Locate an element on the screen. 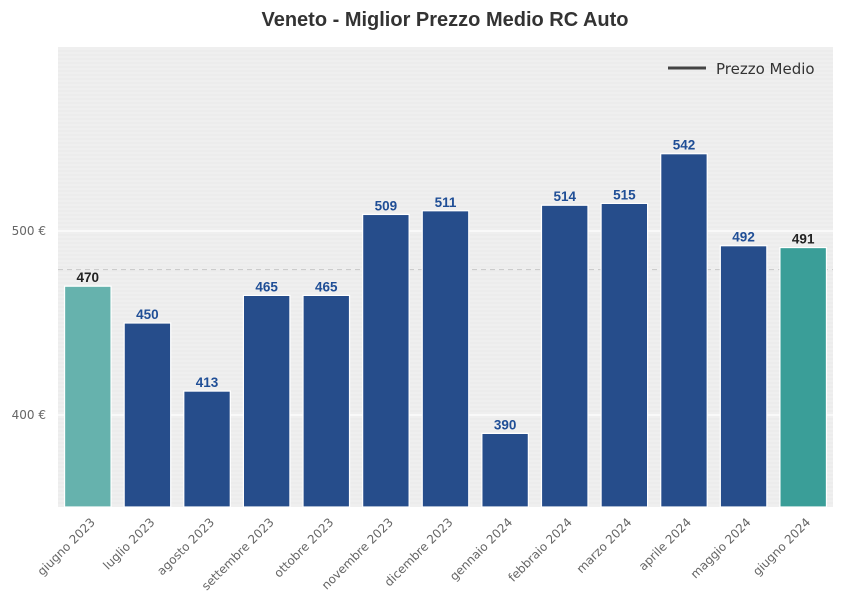 The height and width of the screenshot is (610, 845). x-tick-label: maggio 2024 is located at coordinates (721, 548).